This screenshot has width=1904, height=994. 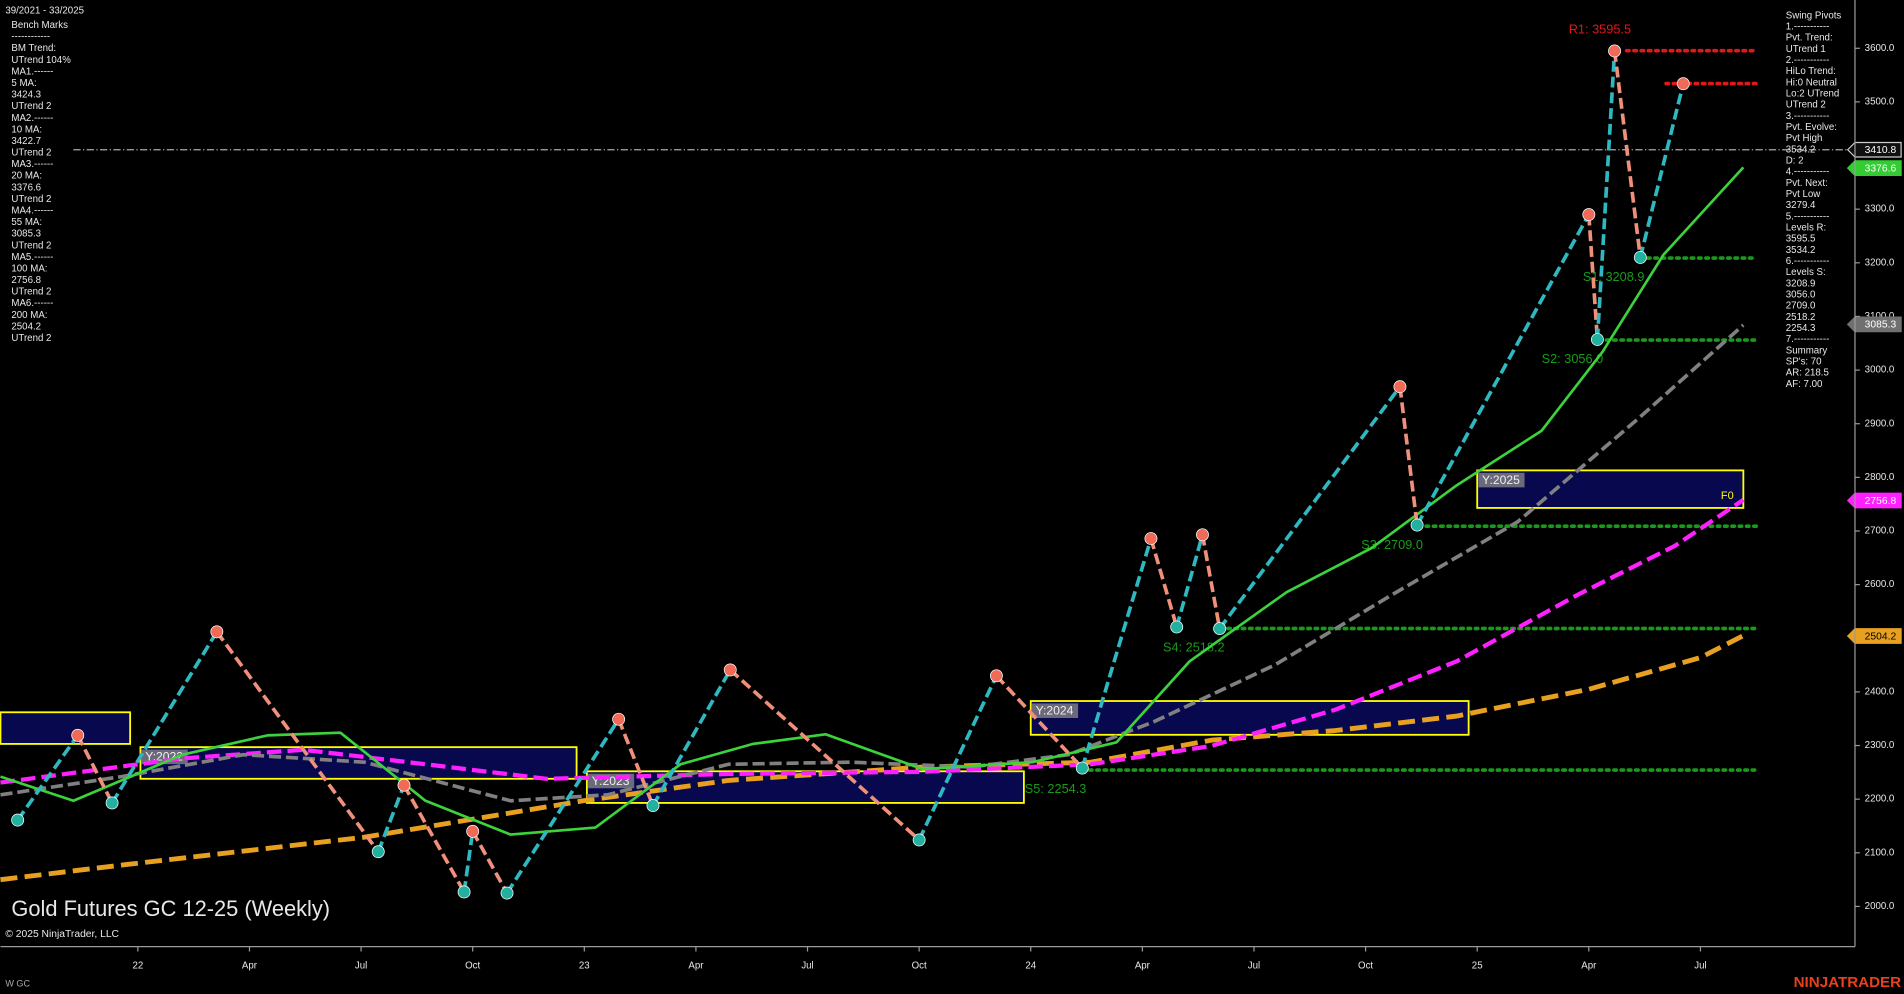 I want to click on y-tick-label: 2900.0, so click(x=1880, y=423).